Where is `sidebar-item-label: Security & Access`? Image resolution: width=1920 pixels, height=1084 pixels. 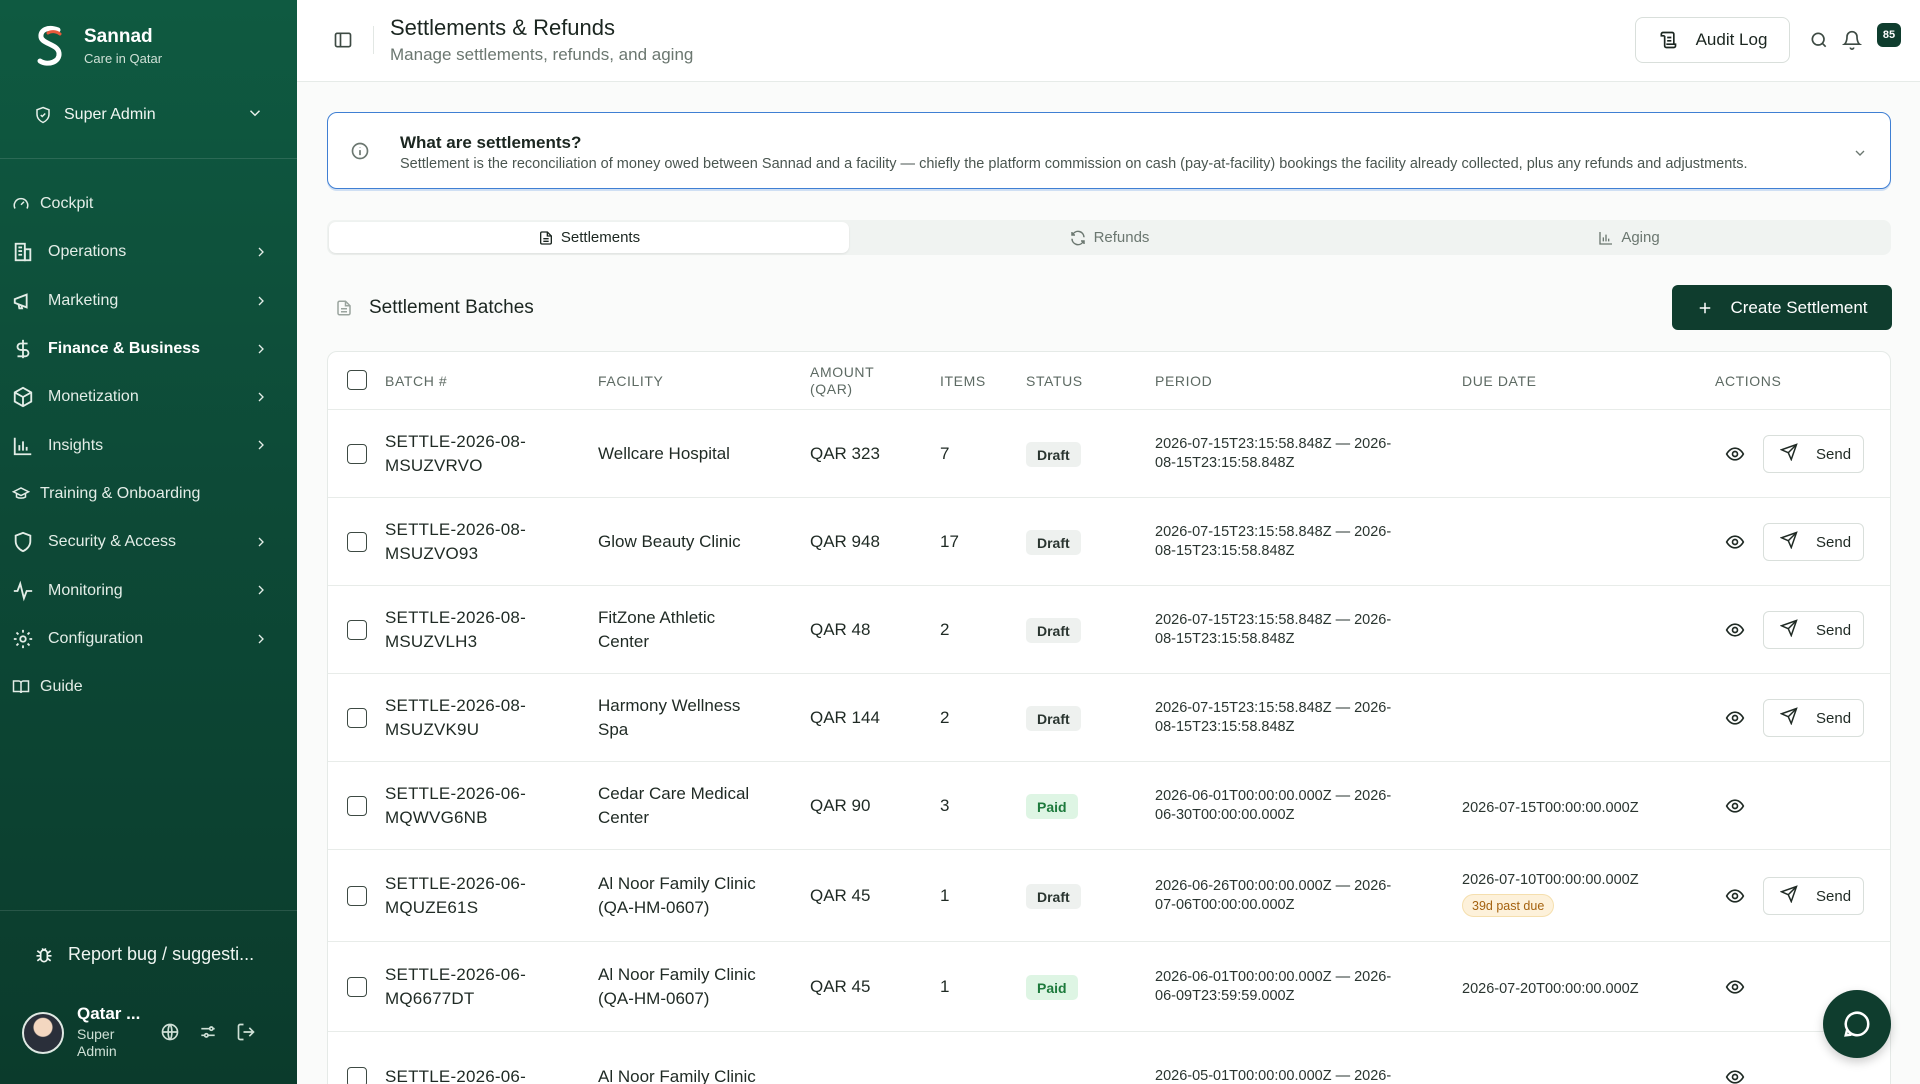
sidebar-item-label: Security & Access is located at coordinates (112, 542).